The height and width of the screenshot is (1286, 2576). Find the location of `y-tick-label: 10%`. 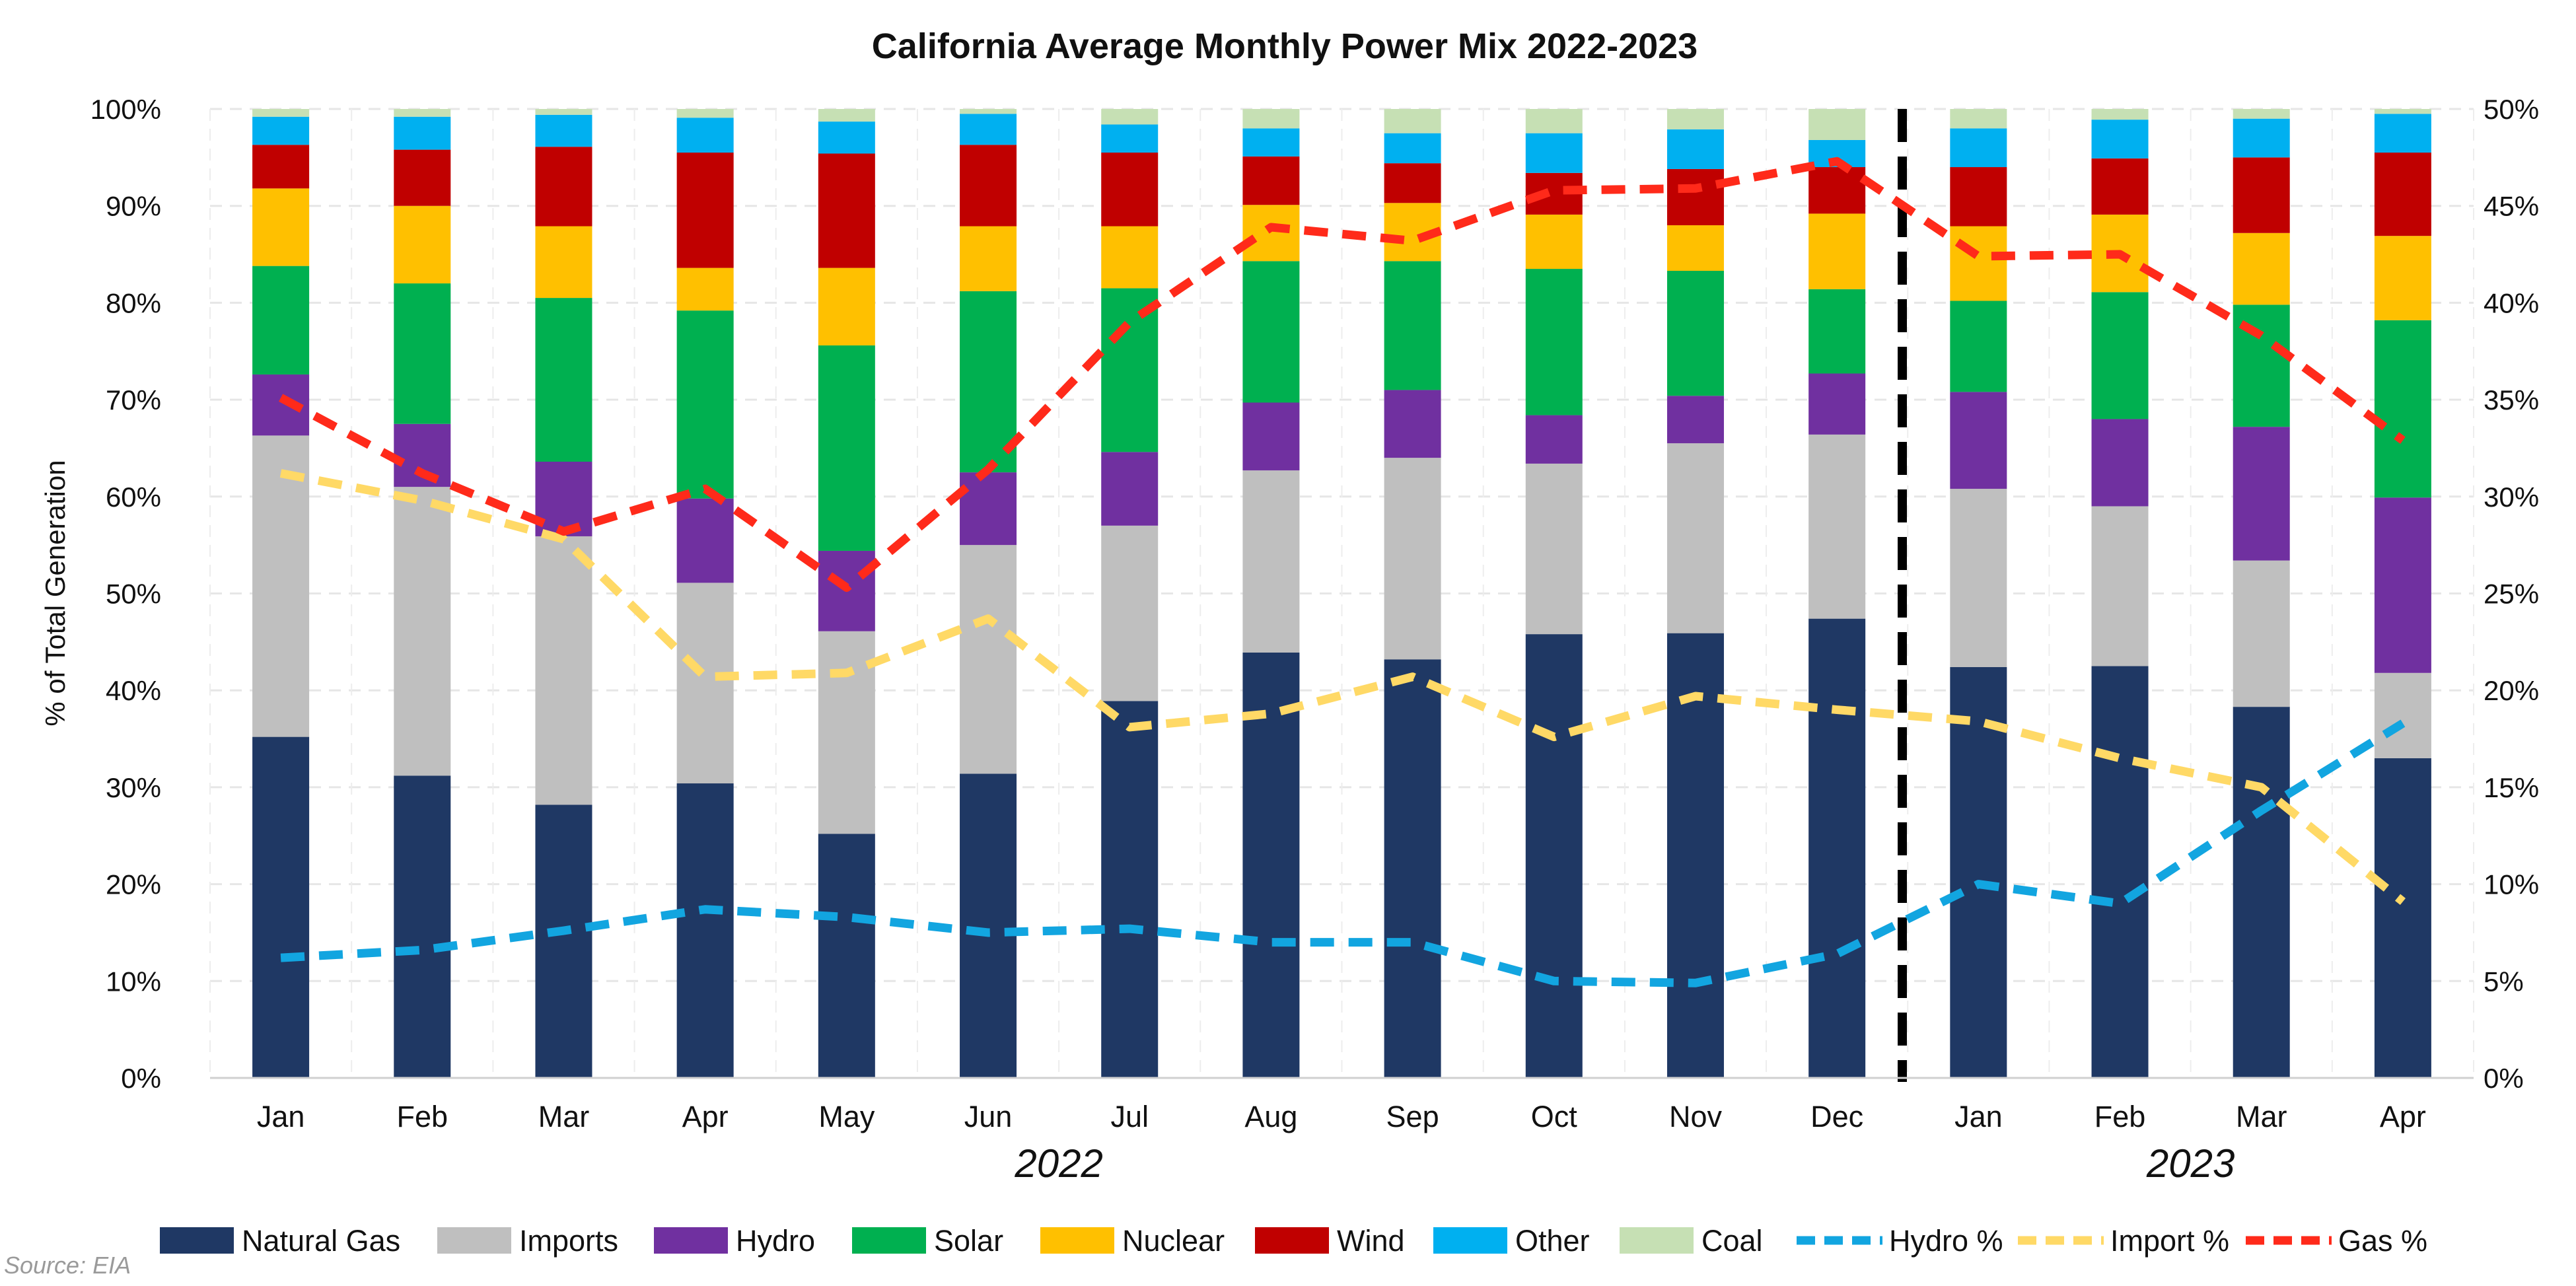

y-tick-label: 10% is located at coordinates (133, 981).